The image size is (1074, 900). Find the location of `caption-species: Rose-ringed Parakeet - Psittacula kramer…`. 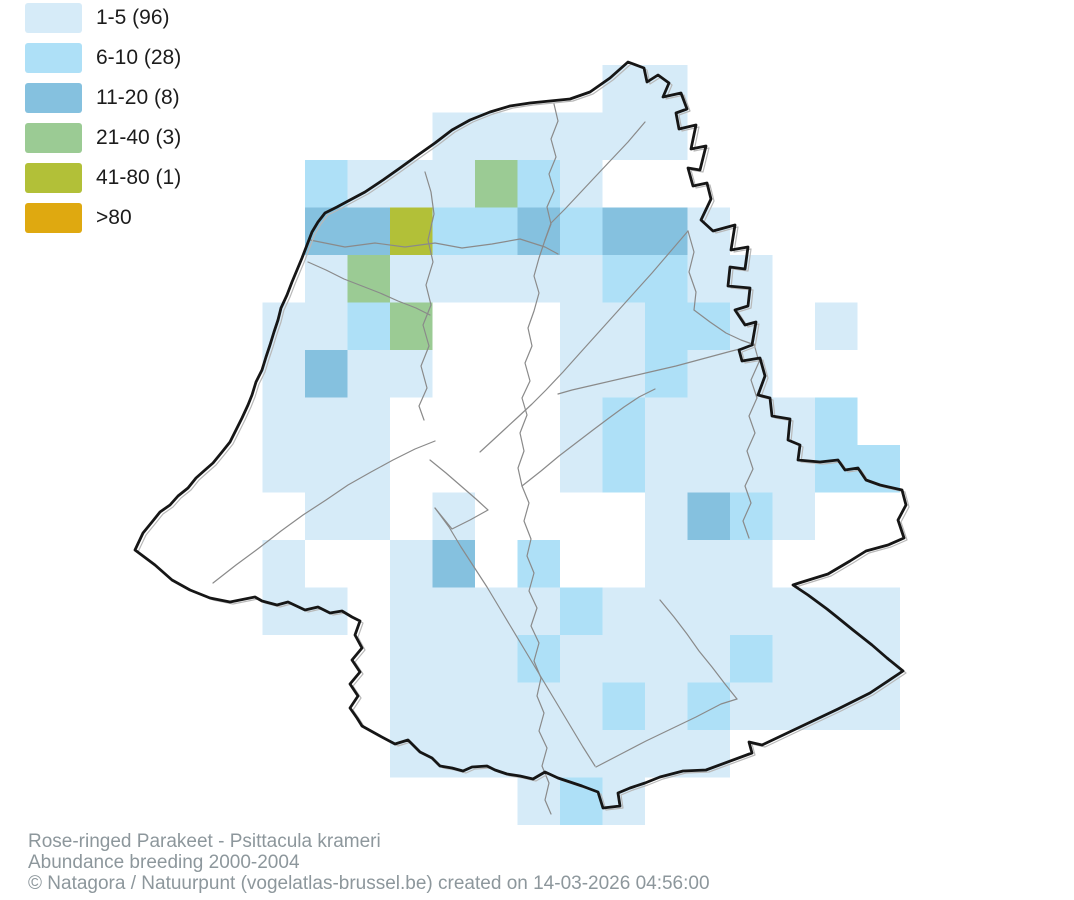

caption-species: Rose-ringed Parakeet - Psittacula kramer… is located at coordinates (204, 841).